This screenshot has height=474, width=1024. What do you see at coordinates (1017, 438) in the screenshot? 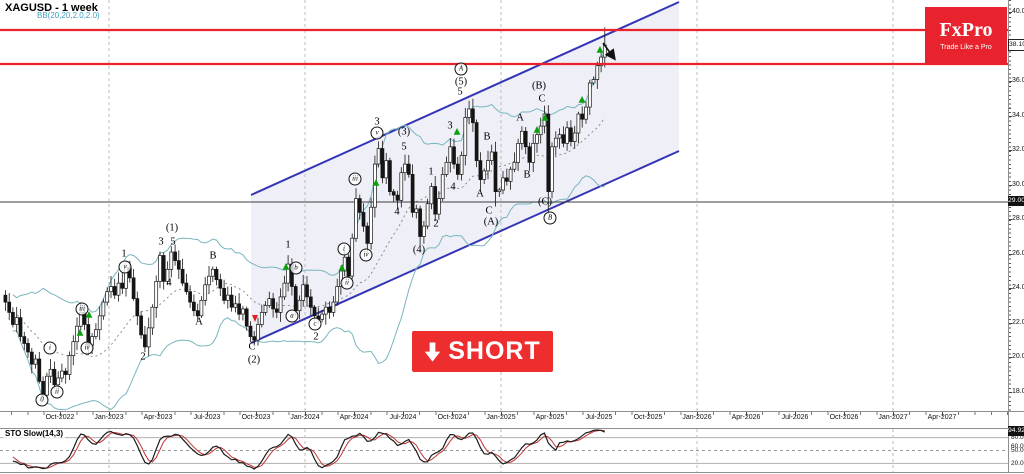
I see `sto-tick-label: 80.00` at bounding box center [1017, 438].